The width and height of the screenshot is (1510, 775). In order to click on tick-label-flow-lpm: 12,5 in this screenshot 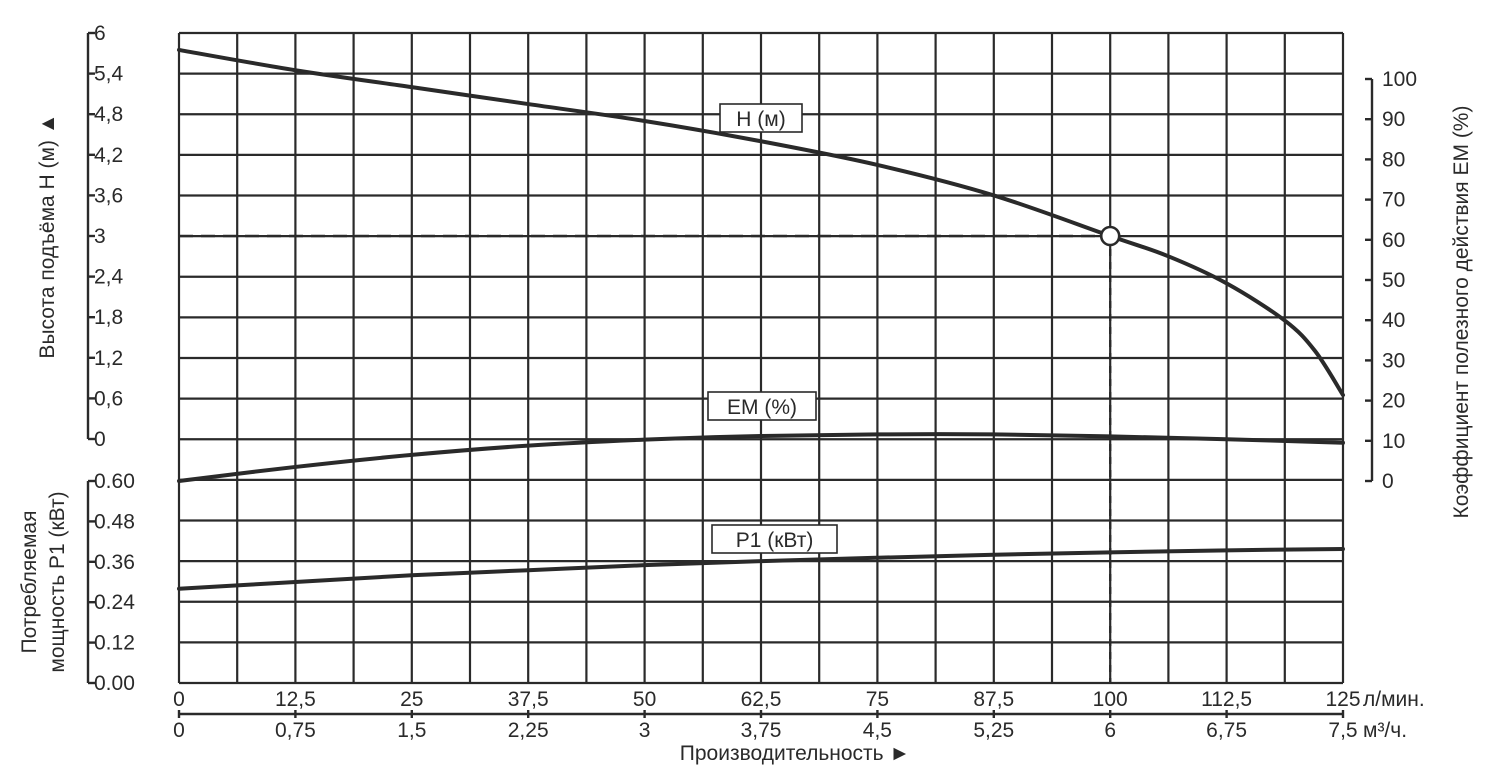, I will do `click(295, 699)`.